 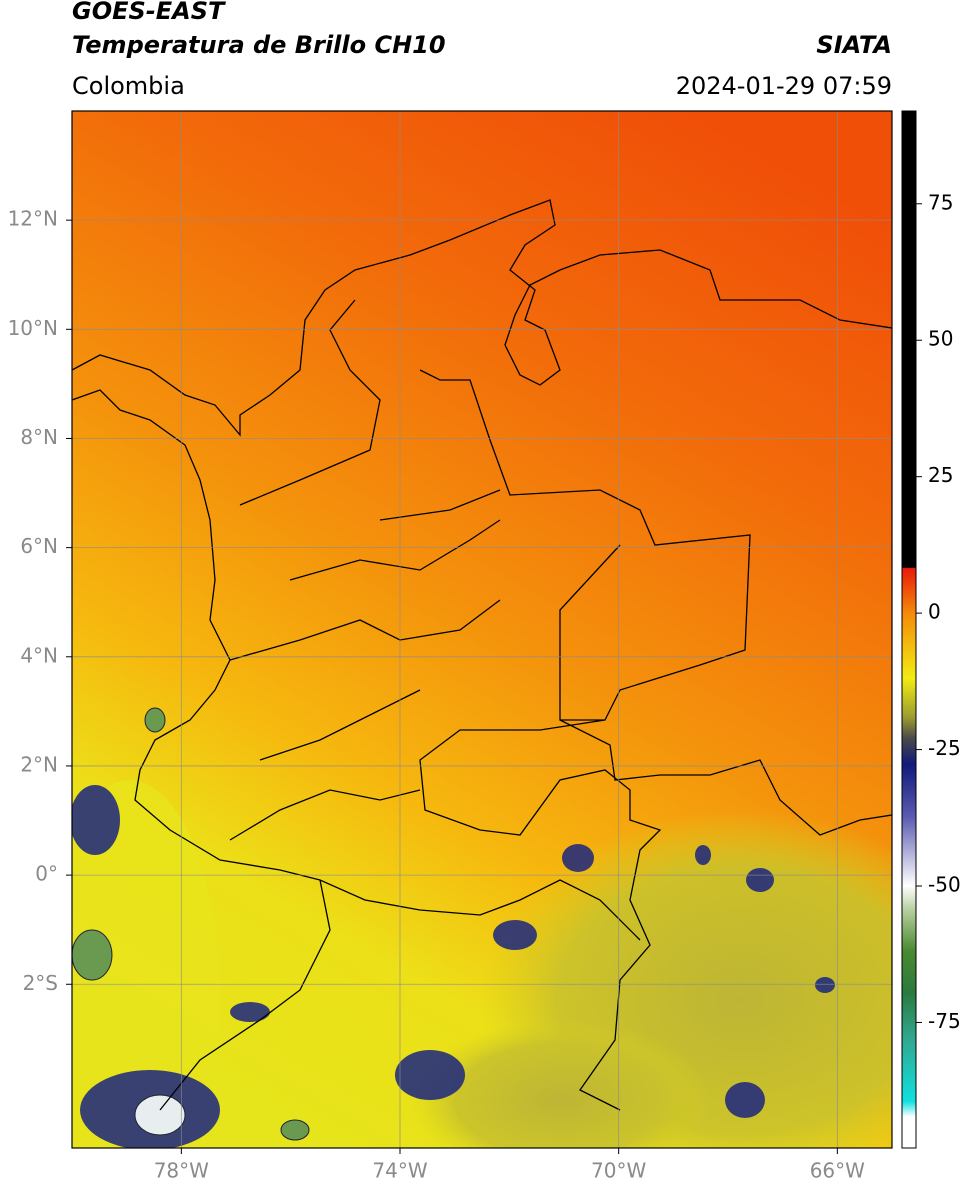 I want to click on lon-tick-label: 70°W, so click(x=618, y=1171).